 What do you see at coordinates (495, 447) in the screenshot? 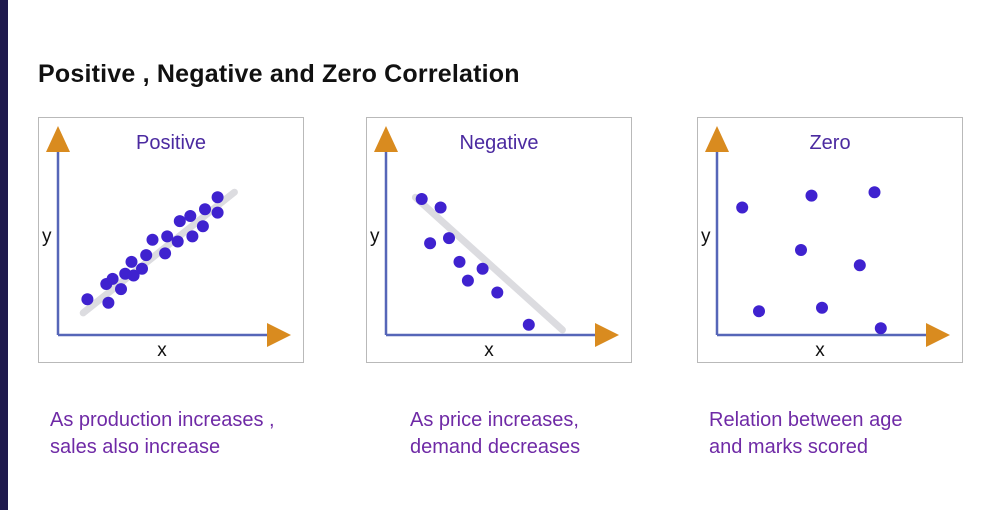
I see `caption-line: demand decreases` at bounding box center [495, 447].